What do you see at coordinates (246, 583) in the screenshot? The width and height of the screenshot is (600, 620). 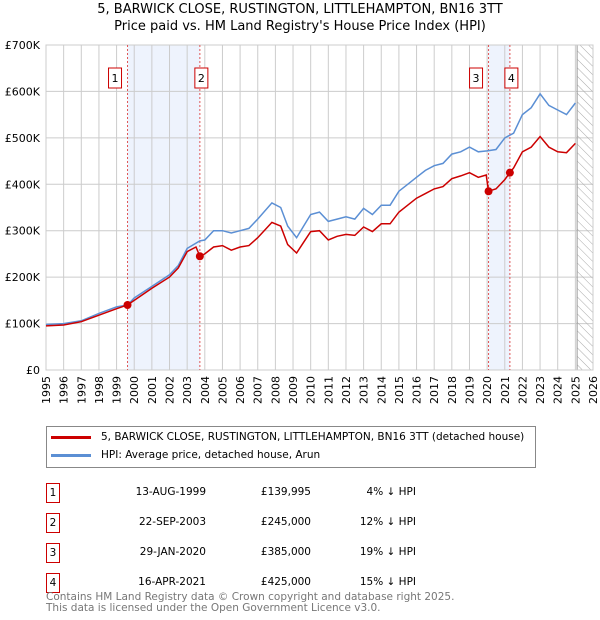 I see `sales-table-row: 4 16-APR-2021 £425,000 15% ↓ HPI` at bounding box center [246, 583].